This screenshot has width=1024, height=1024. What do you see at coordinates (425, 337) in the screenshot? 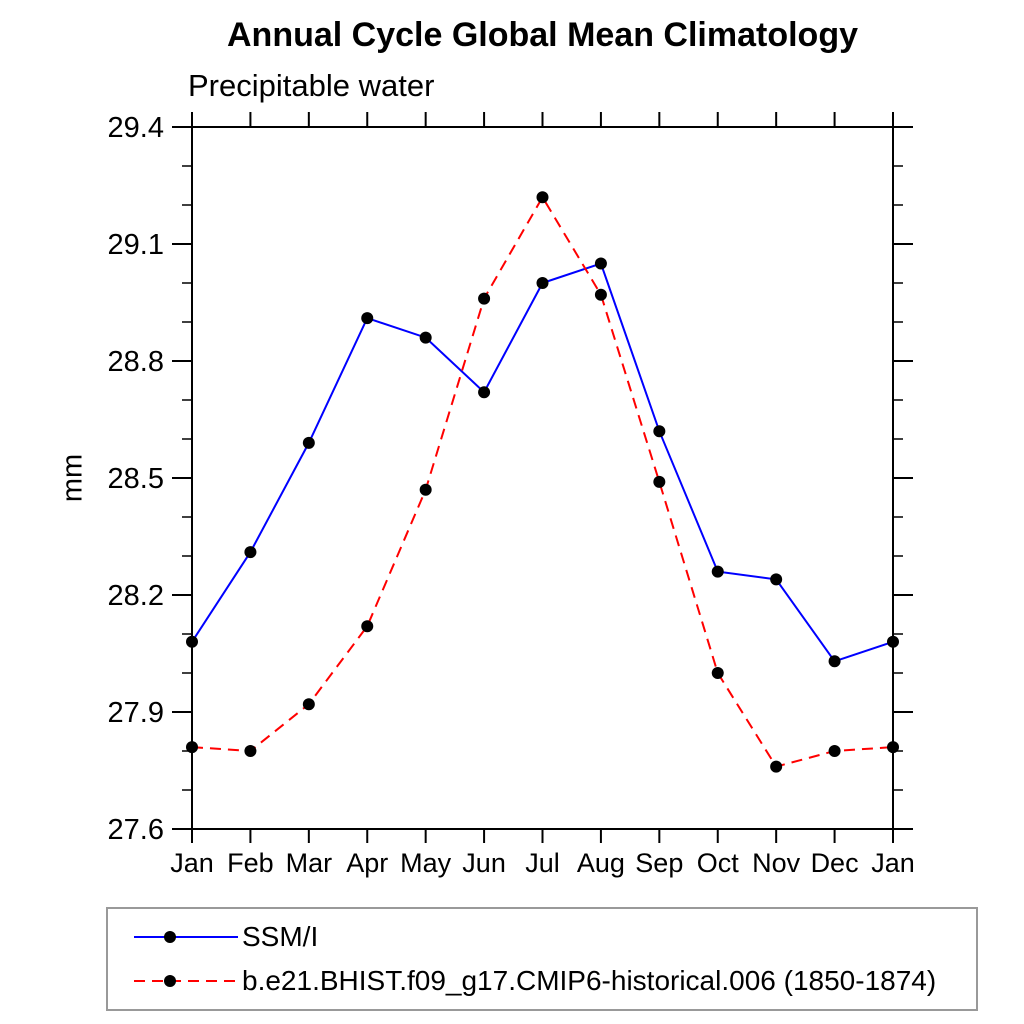
I see `data-point-series0-may` at bounding box center [425, 337].